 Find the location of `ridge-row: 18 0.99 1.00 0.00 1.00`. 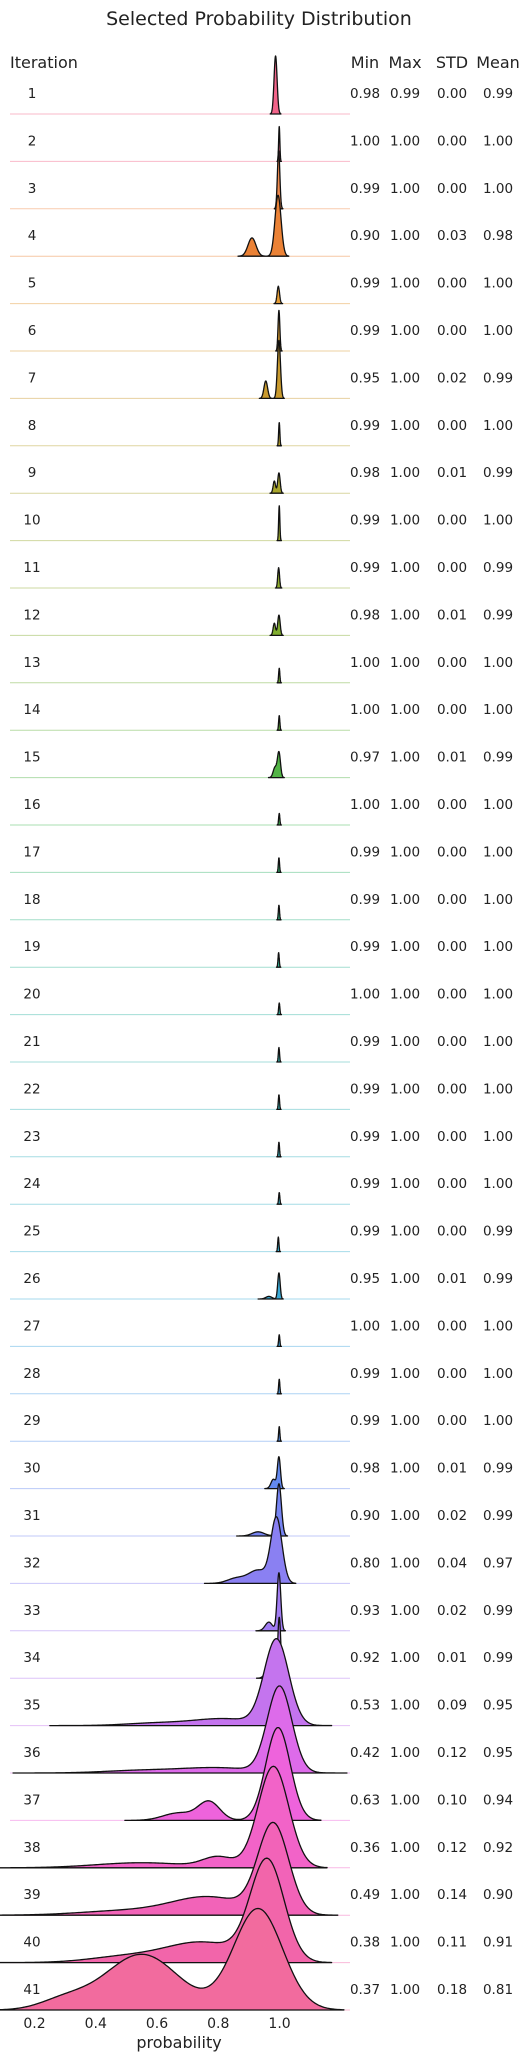

ridge-row: 18 0.99 1.00 0.00 1.00 is located at coordinates (261, 906).